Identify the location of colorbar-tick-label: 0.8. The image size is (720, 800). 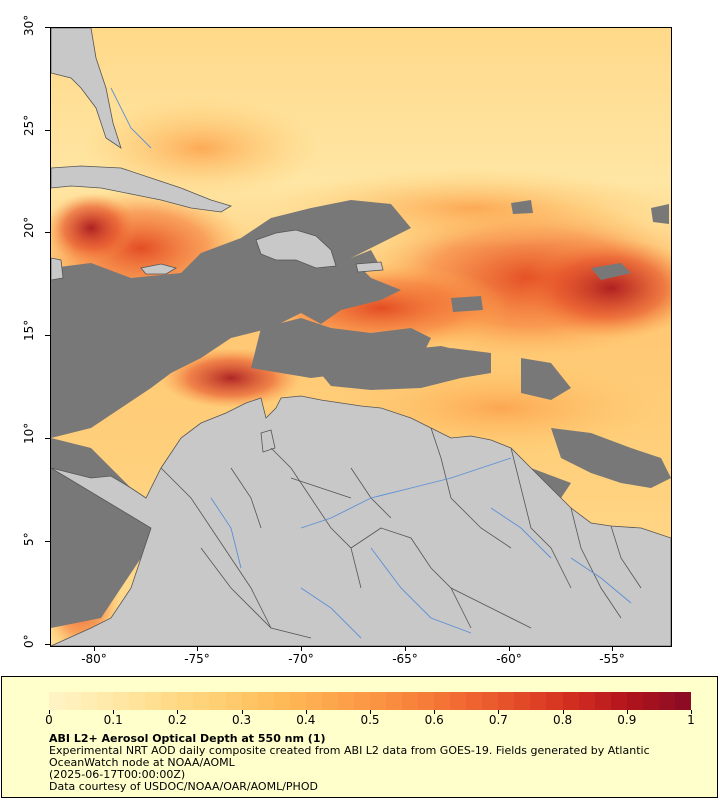
(563, 720).